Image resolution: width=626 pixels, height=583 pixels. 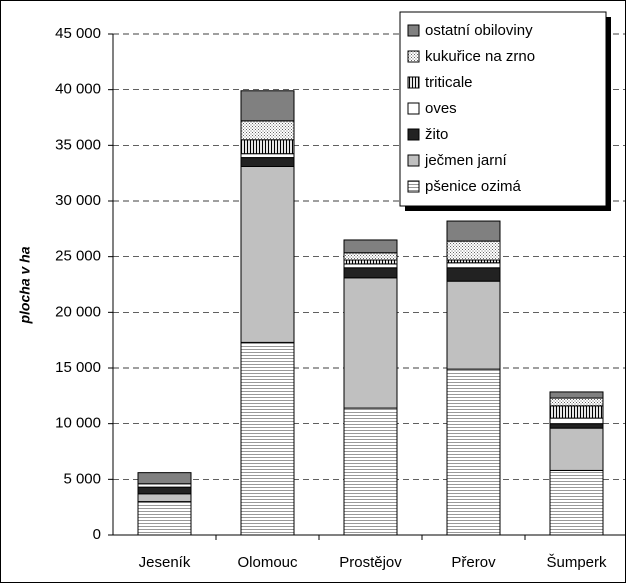 I want to click on x-tick-label: Šumperk, so click(x=576, y=562).